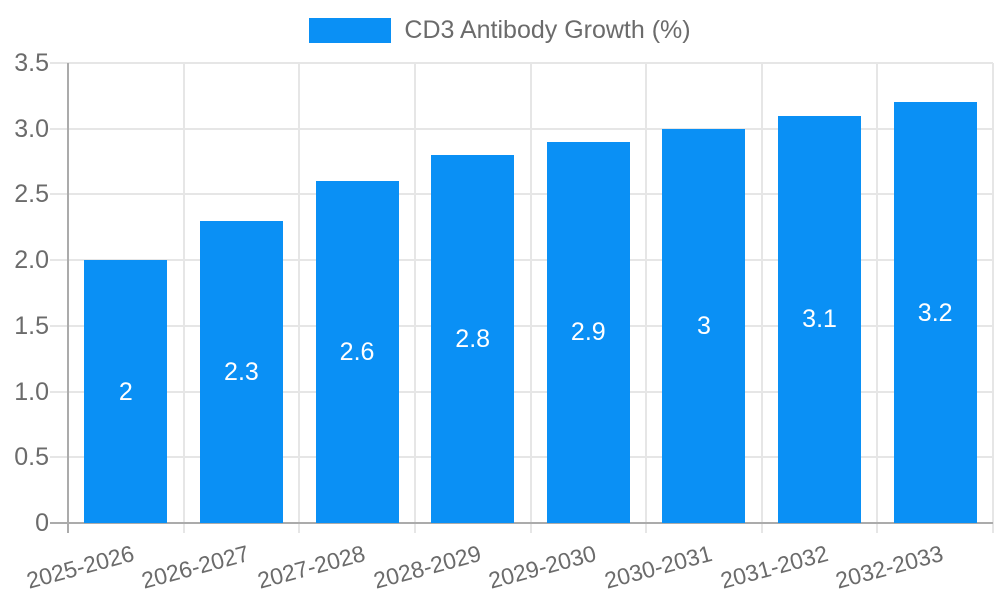 This screenshot has width=1000, height=600. I want to click on legend-item: CD3 Antibody Growth (%), so click(500, 30).